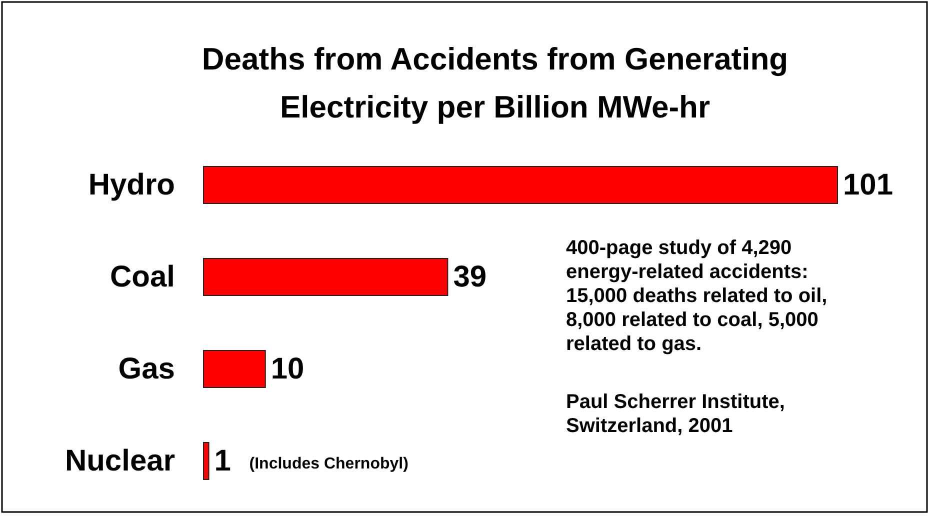 The image size is (935, 525). What do you see at coordinates (131, 185) in the screenshot?
I see `y-tick-label: Hydro` at bounding box center [131, 185].